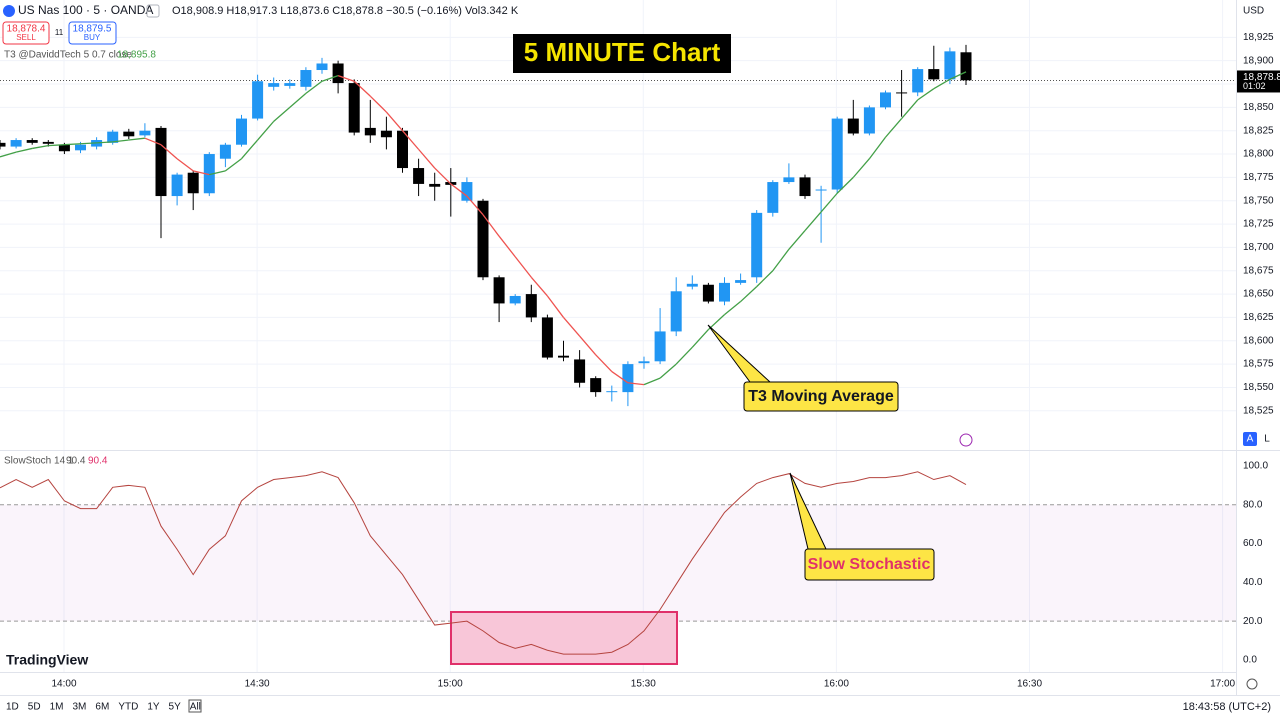  I want to click on date-range-icon, so click(195, 706).